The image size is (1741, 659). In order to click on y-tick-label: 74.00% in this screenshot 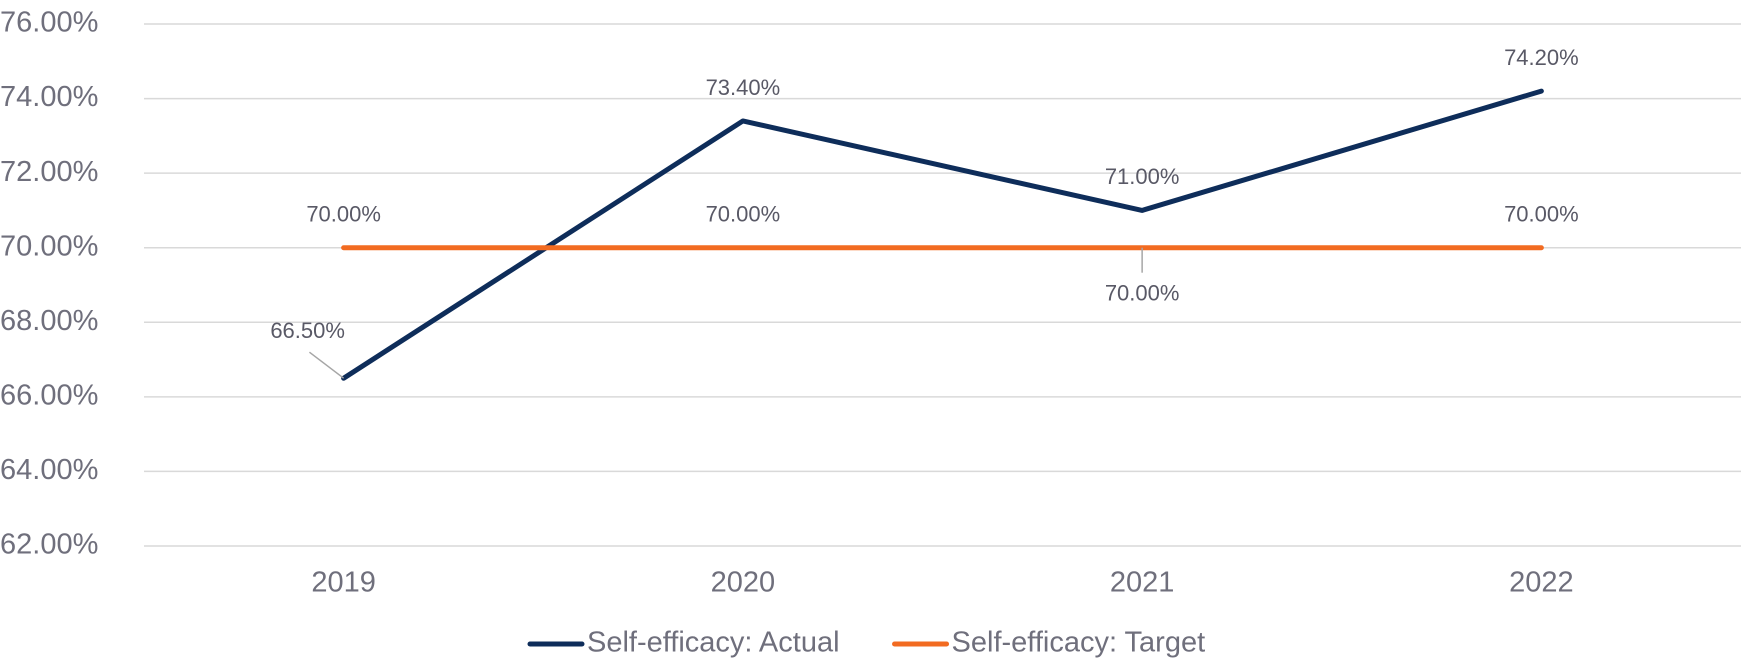, I will do `click(49, 97)`.